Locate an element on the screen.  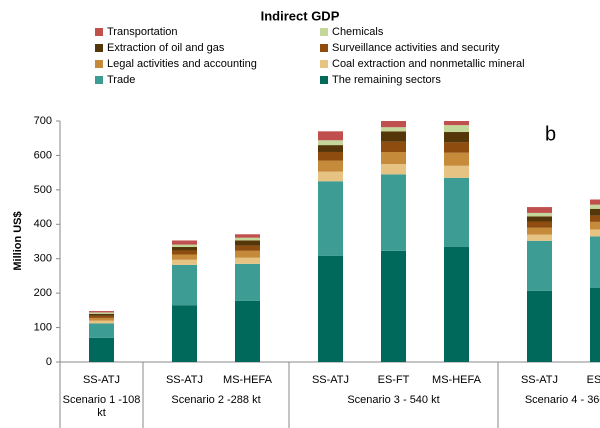
group-label: Scenario 2 -288 kt is located at coordinates (216, 400).